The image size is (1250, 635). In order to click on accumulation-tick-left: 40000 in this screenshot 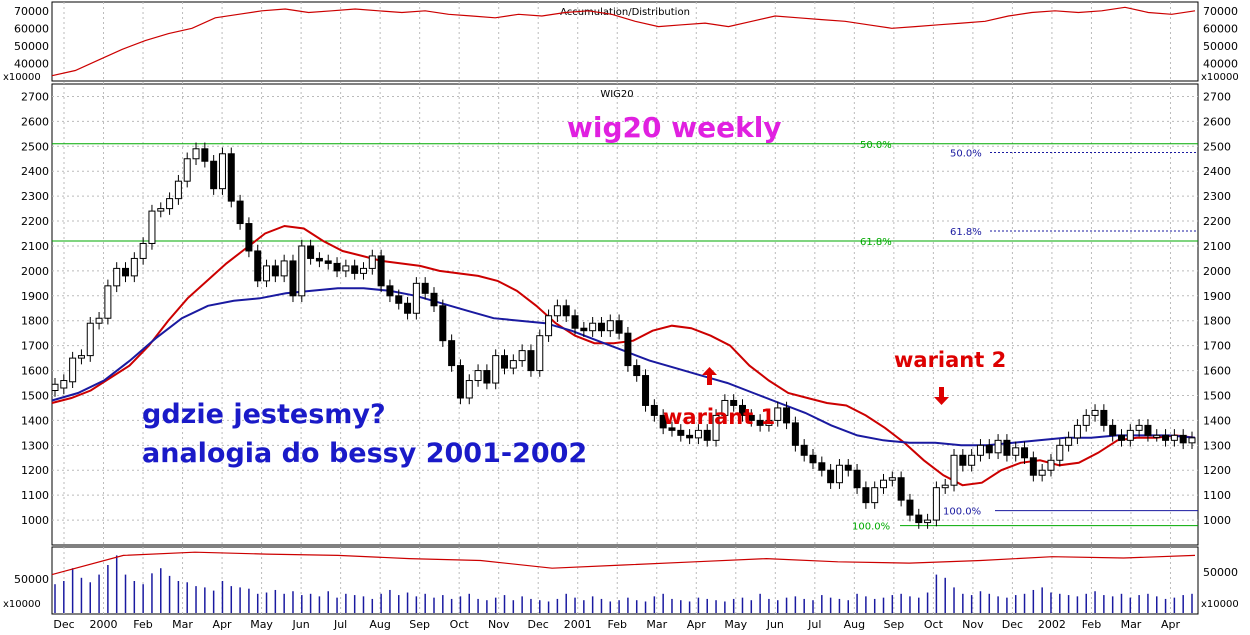, I will do `click(31, 63)`.